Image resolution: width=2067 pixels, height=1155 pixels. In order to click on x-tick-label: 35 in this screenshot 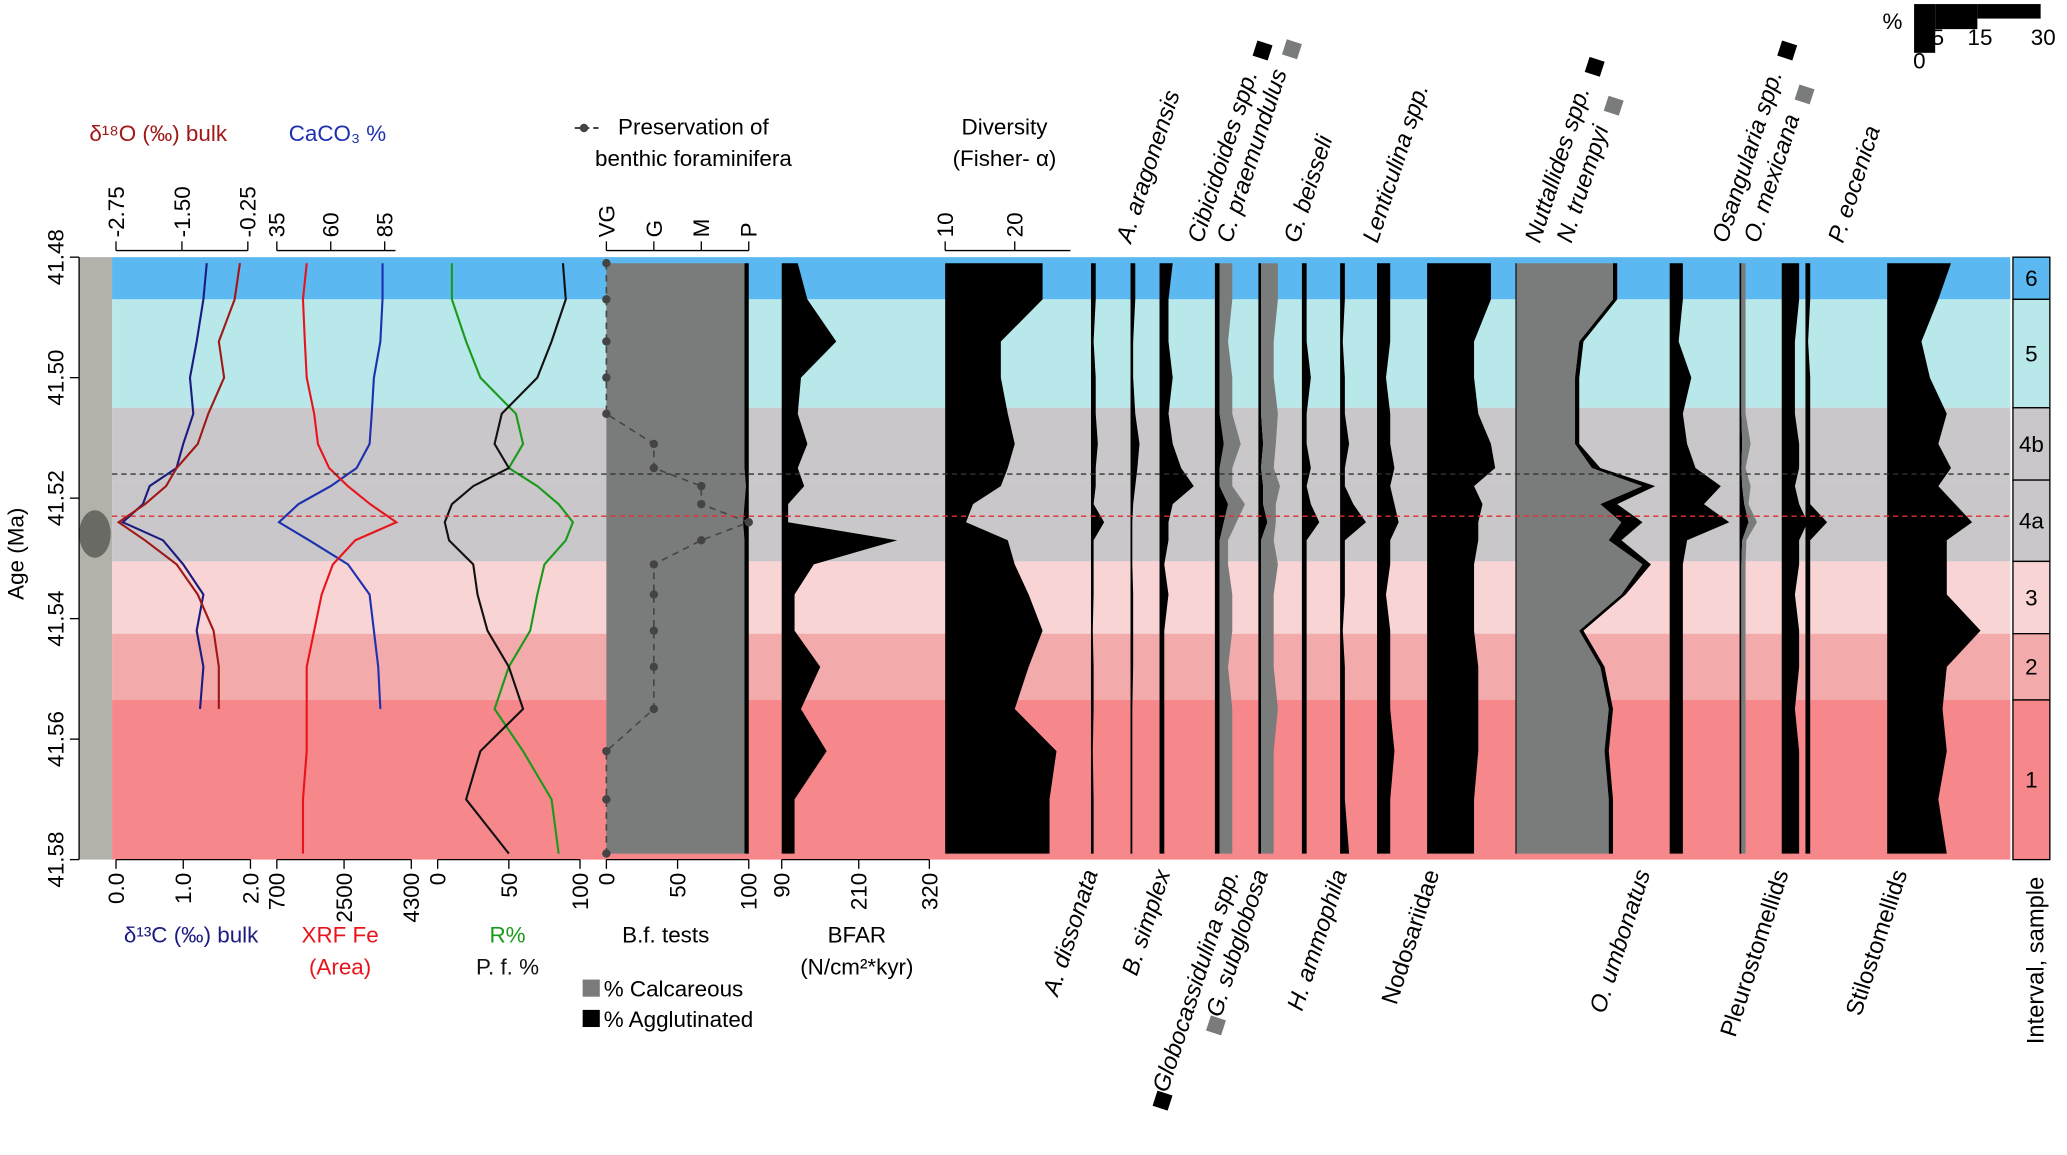, I will do `click(277, 224)`.